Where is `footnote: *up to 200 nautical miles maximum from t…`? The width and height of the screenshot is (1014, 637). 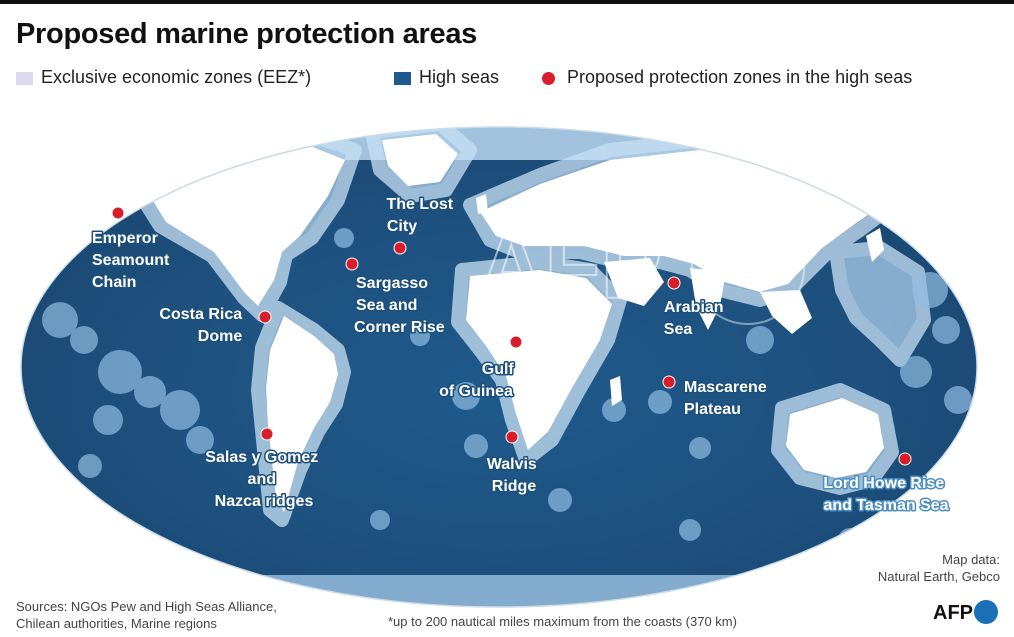 footnote: *up to 200 nautical miles maximum from t… is located at coordinates (562, 621).